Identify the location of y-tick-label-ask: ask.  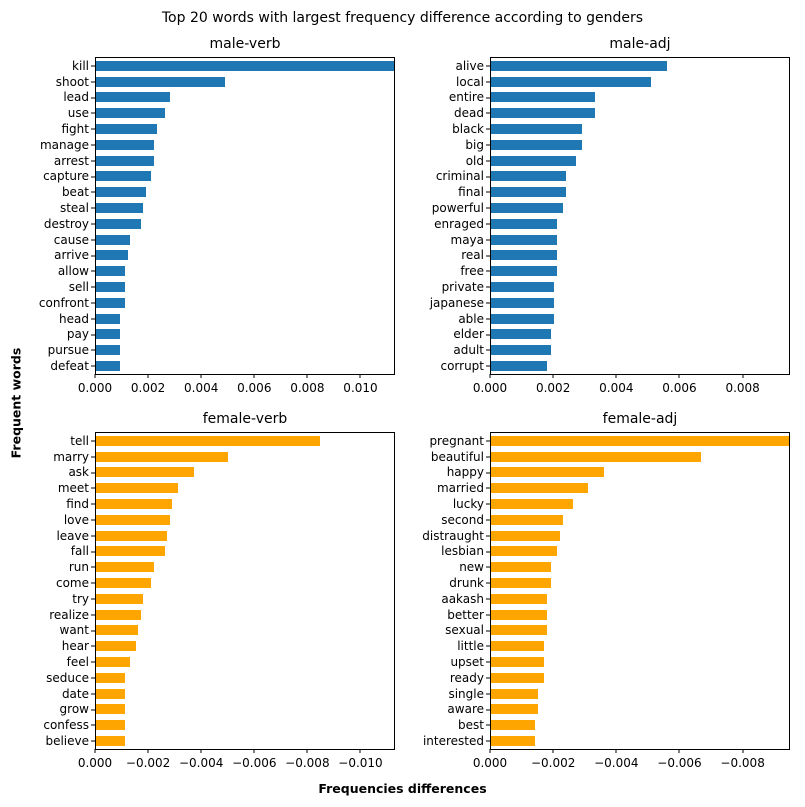
(78, 472).